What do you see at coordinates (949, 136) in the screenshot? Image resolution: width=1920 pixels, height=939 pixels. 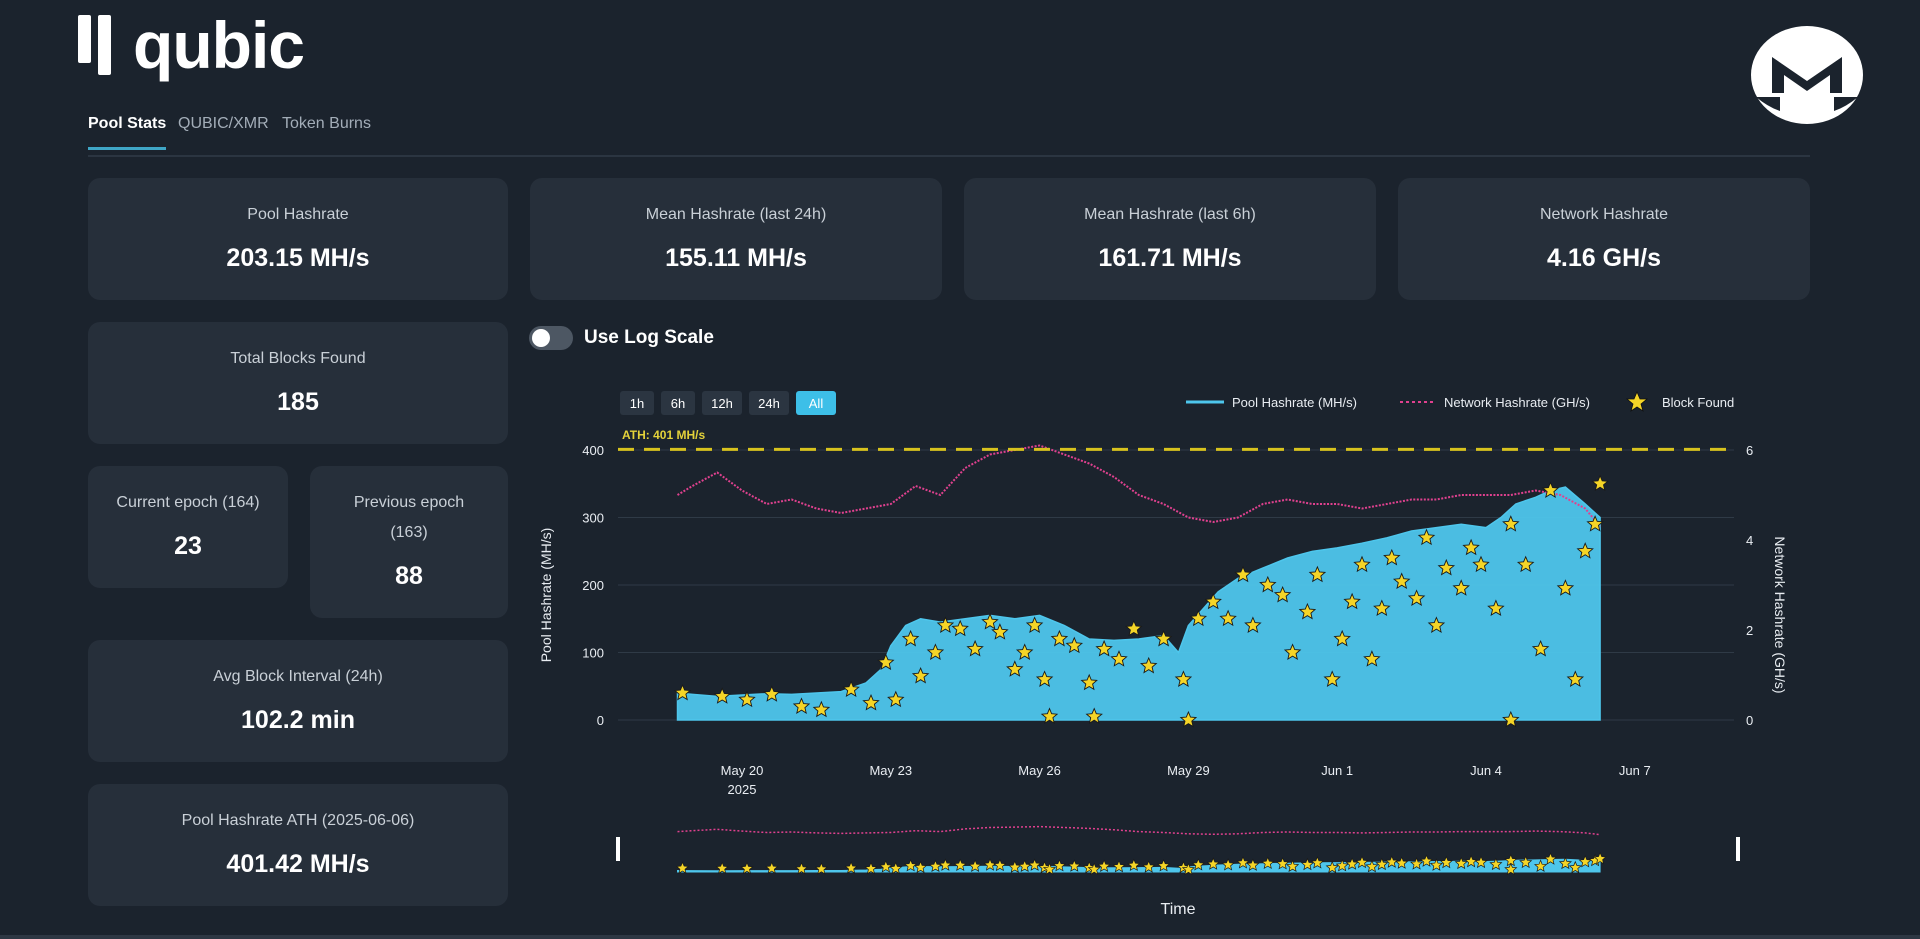 I see `tab-bar: Pool Stats QUBIC/XMR Token Burns` at bounding box center [949, 136].